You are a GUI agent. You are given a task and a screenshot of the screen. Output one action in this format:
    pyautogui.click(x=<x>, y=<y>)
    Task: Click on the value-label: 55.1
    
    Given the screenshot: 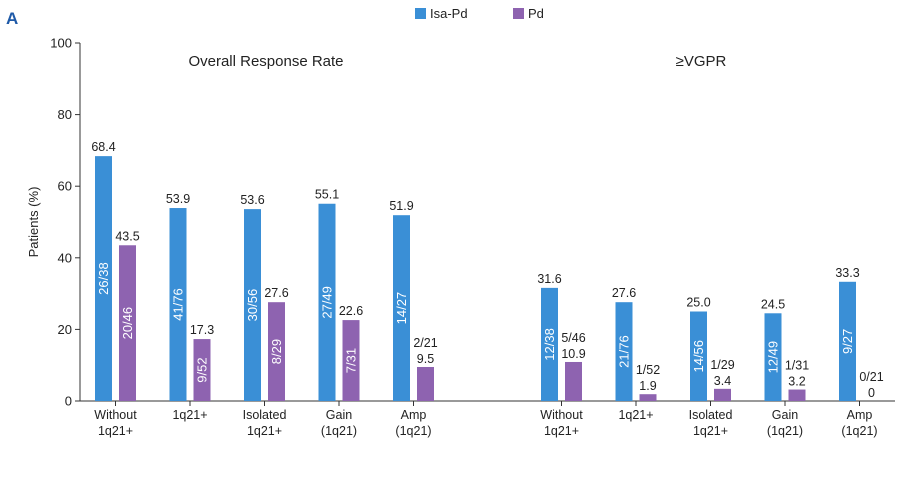 What is the action you would take?
    pyautogui.click(x=327, y=195)
    